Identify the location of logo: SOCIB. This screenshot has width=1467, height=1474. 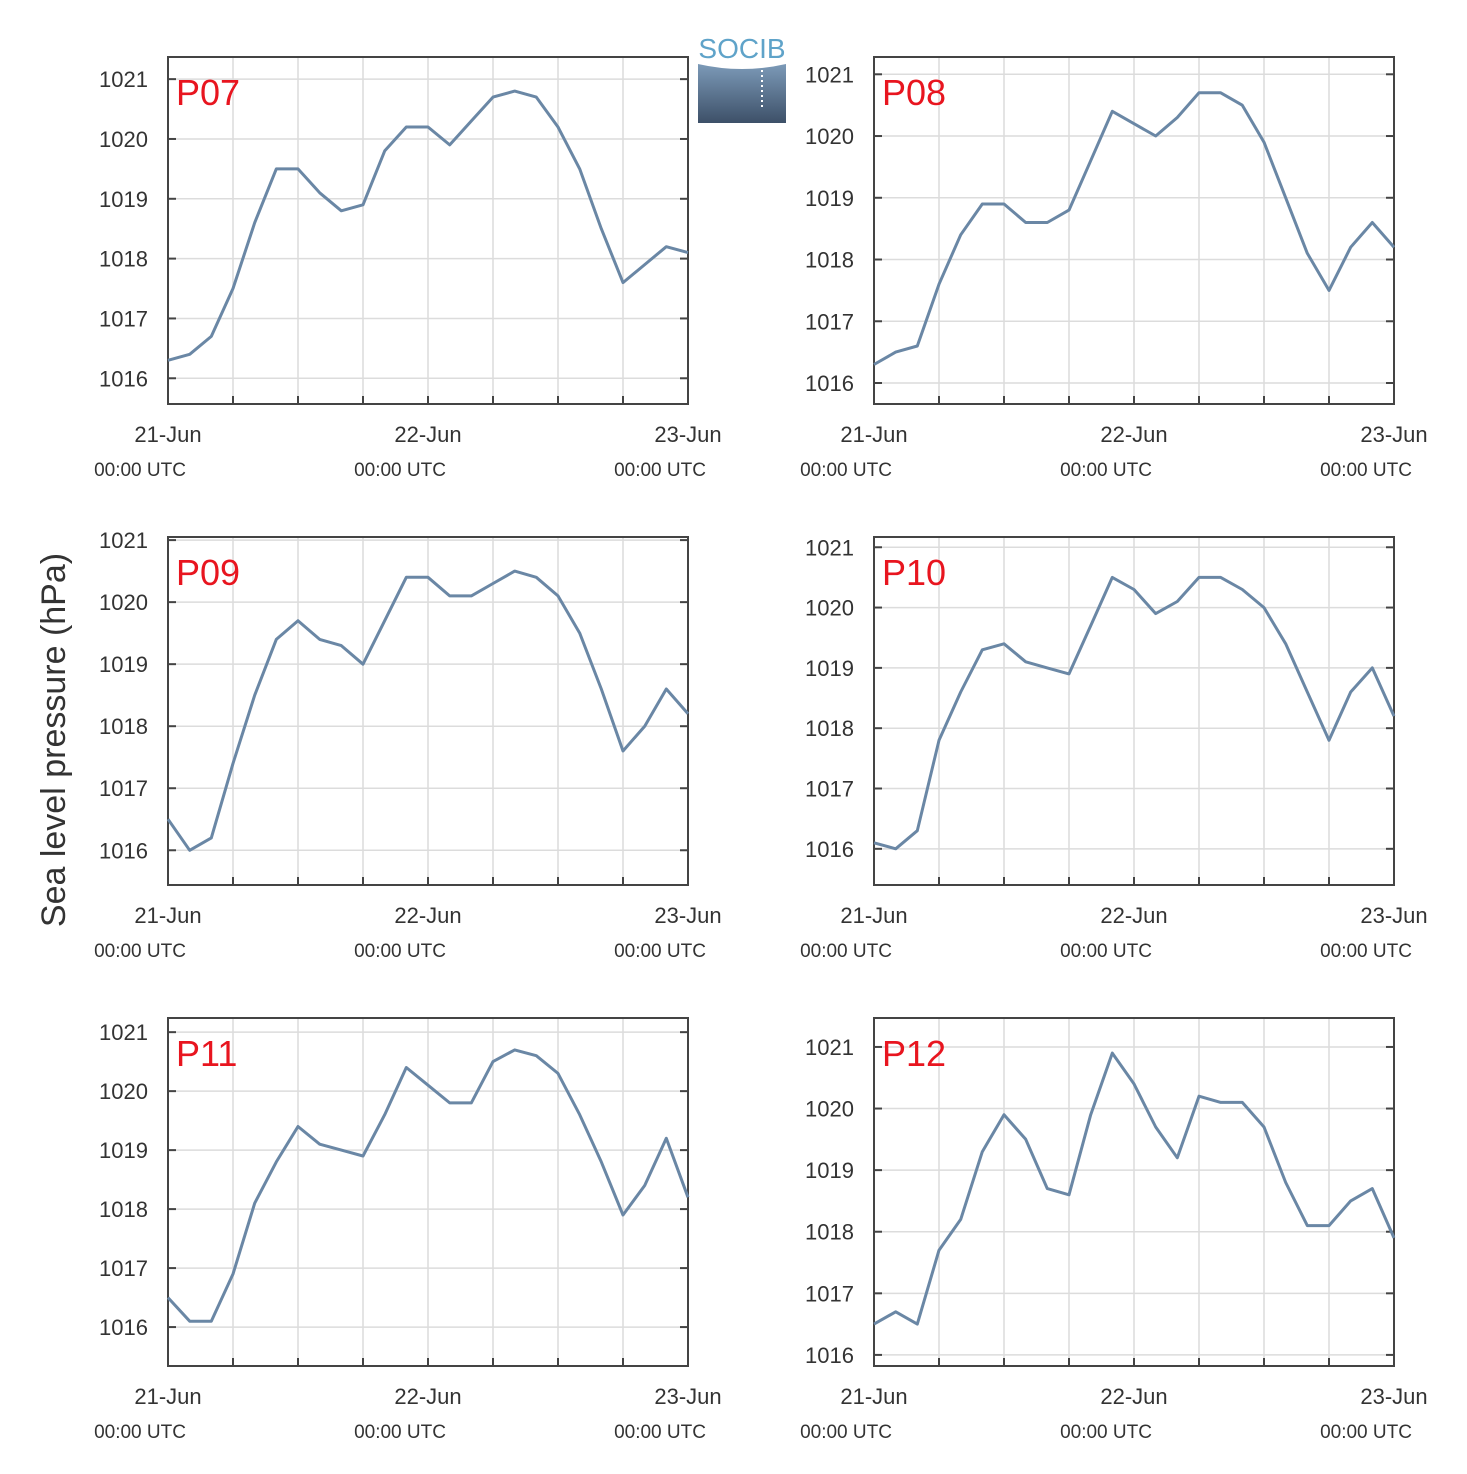
(742, 78).